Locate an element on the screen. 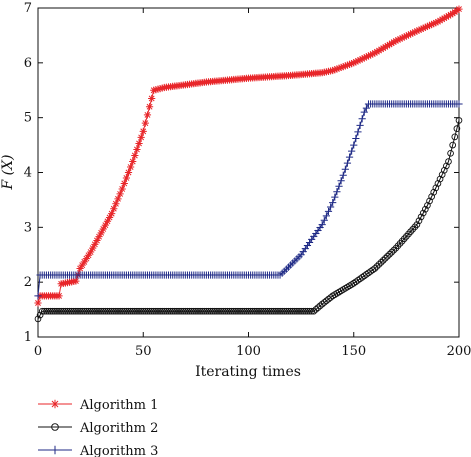 The height and width of the screenshot is (457, 471). x-tick-label: 100 is located at coordinates (248, 351).